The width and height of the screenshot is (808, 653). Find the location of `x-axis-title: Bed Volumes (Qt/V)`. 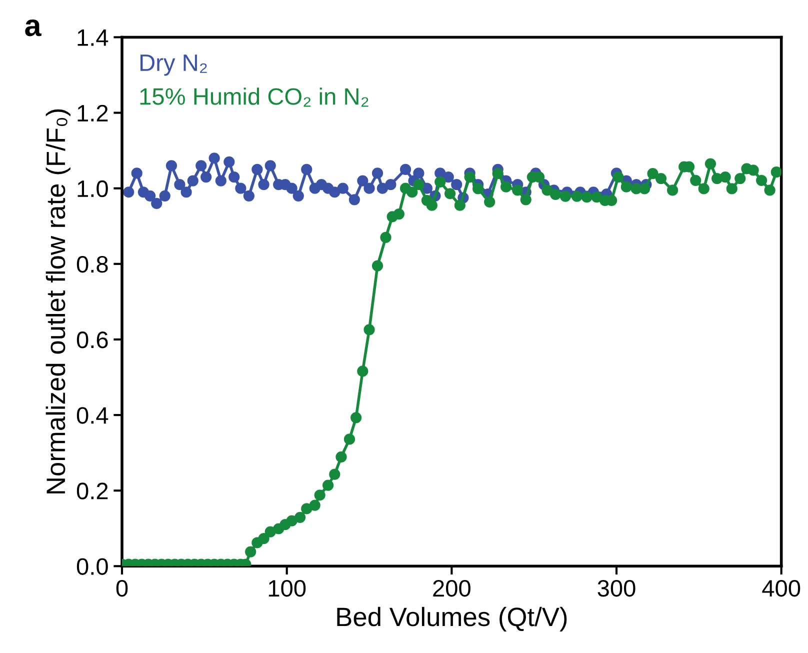

x-axis-title: Bed Volumes (Qt/V) is located at coordinates (452, 619).